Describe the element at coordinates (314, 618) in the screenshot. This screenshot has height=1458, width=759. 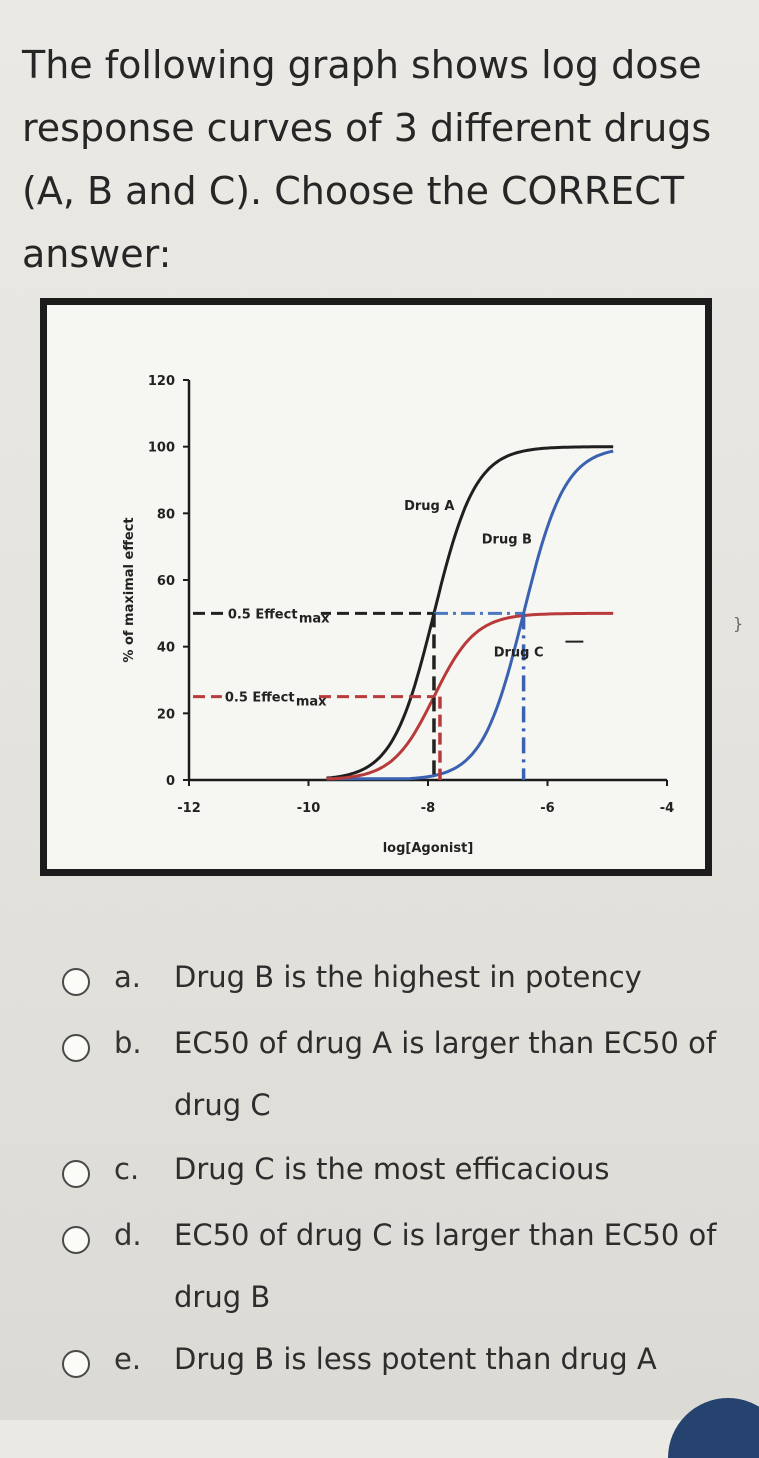
I see `half-max-sub-ab: max` at that location.